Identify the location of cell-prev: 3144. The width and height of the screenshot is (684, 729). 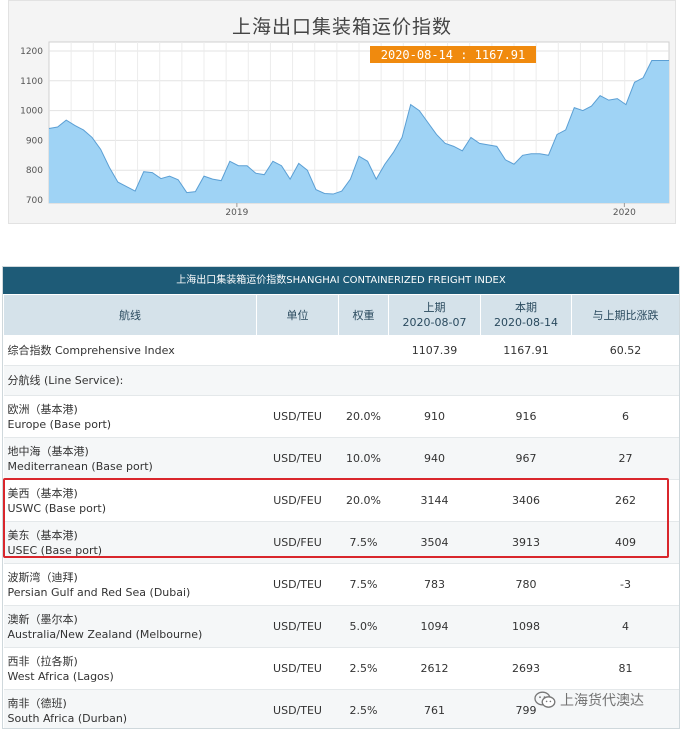
(434, 500).